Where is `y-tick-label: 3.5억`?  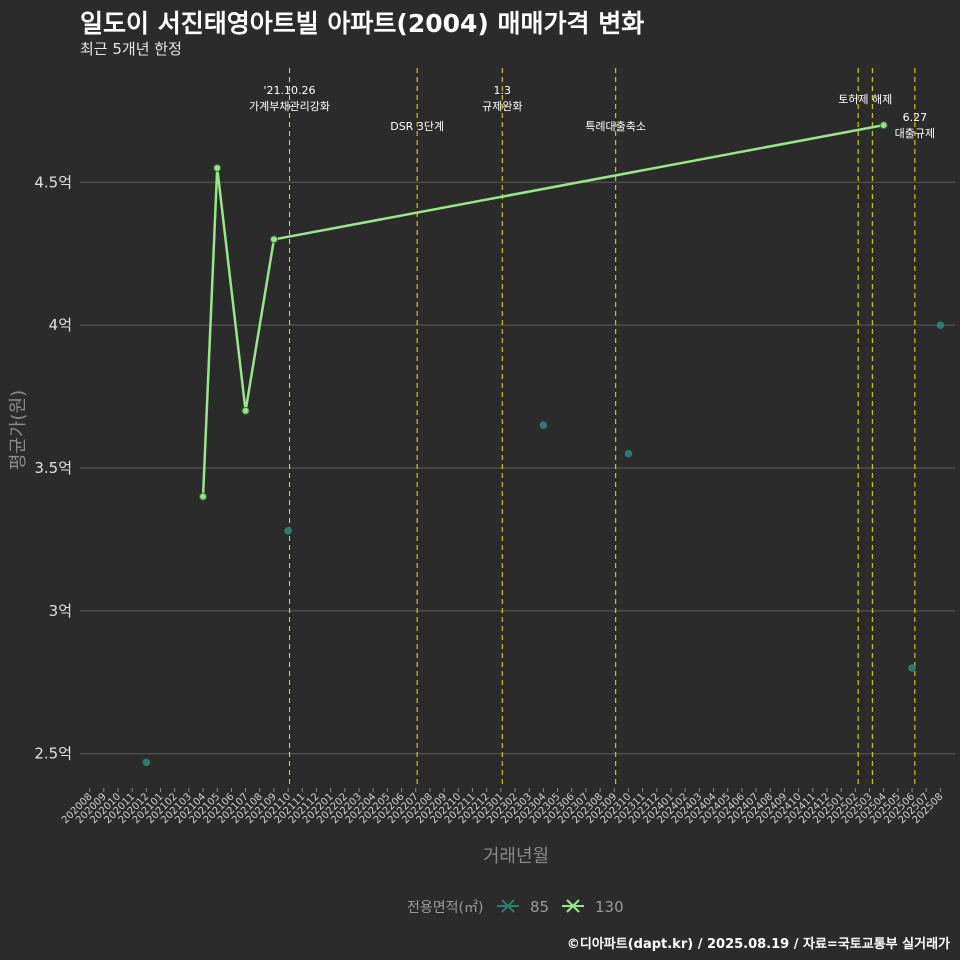
y-tick-label: 3.5억 is located at coordinates (53, 468).